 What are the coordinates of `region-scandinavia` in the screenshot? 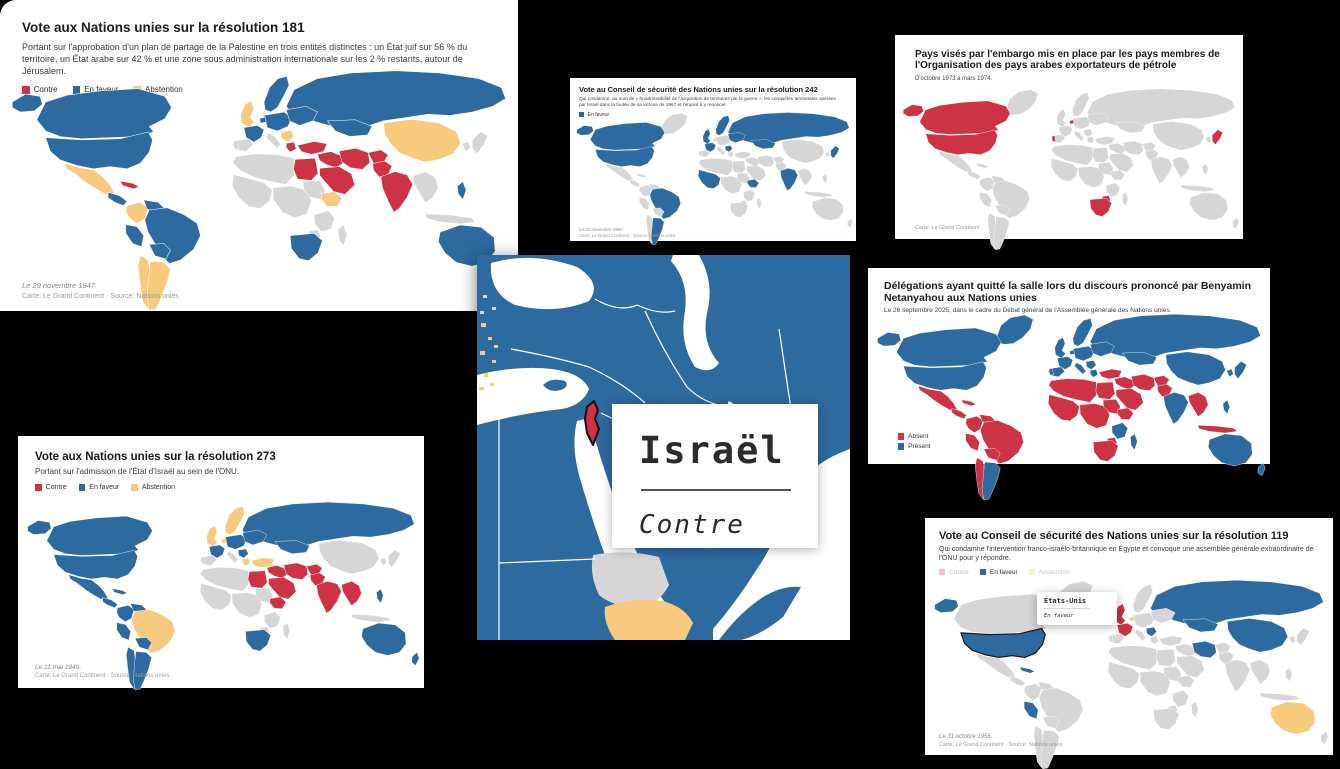 It's located at (276, 94).